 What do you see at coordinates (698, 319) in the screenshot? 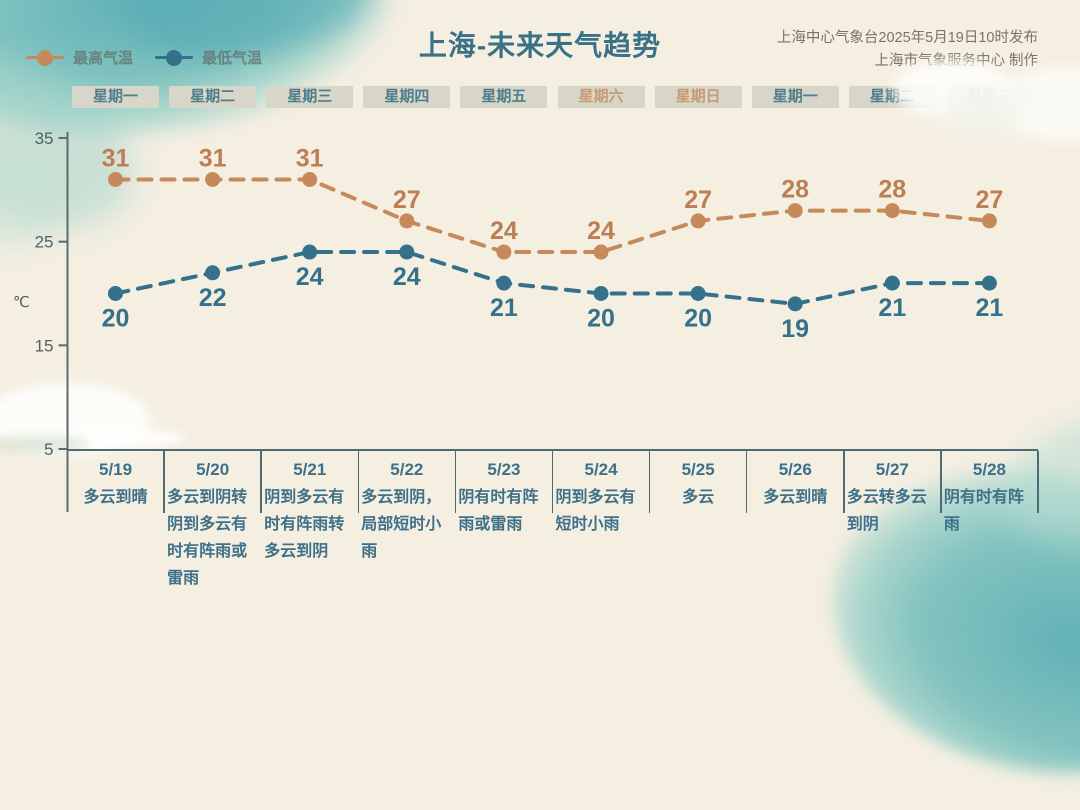
I see `low-temp-value-6: 20` at bounding box center [698, 319].